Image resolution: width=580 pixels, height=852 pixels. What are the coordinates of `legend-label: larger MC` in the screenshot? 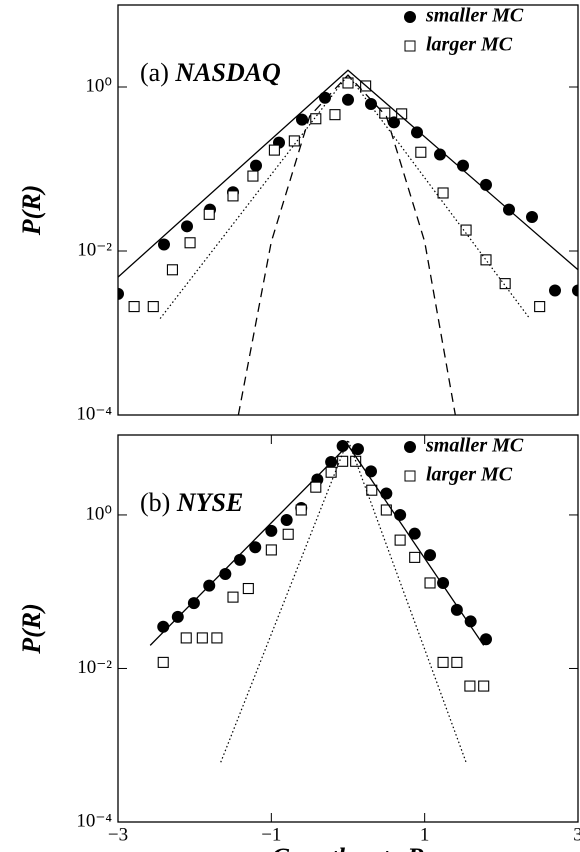 It's located at (469, 475).